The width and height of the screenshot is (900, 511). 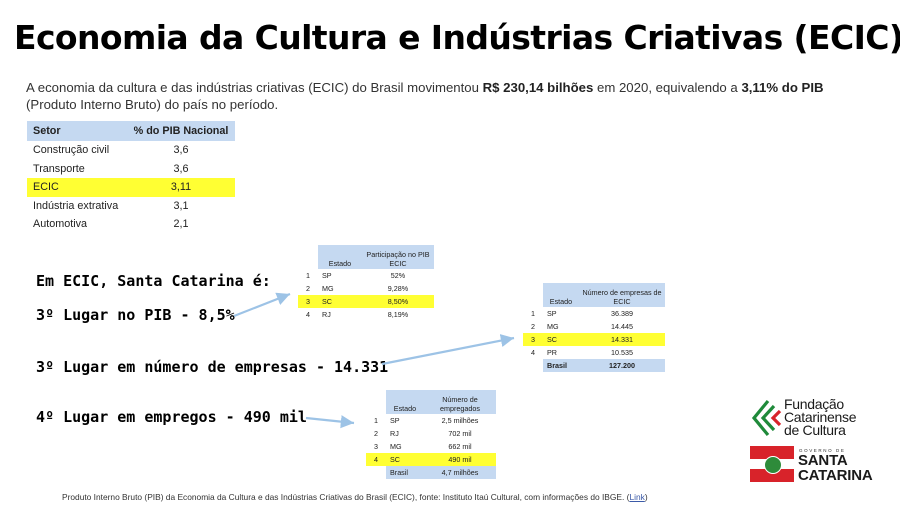 What do you see at coordinates (622, 339) in the screenshot?
I see `value: 14.331` at bounding box center [622, 339].